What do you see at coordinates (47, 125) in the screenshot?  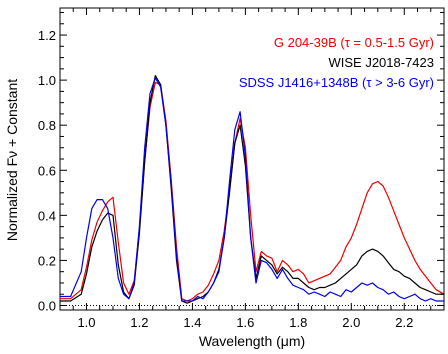 I see `y-tick-label: 0.8` at bounding box center [47, 125].